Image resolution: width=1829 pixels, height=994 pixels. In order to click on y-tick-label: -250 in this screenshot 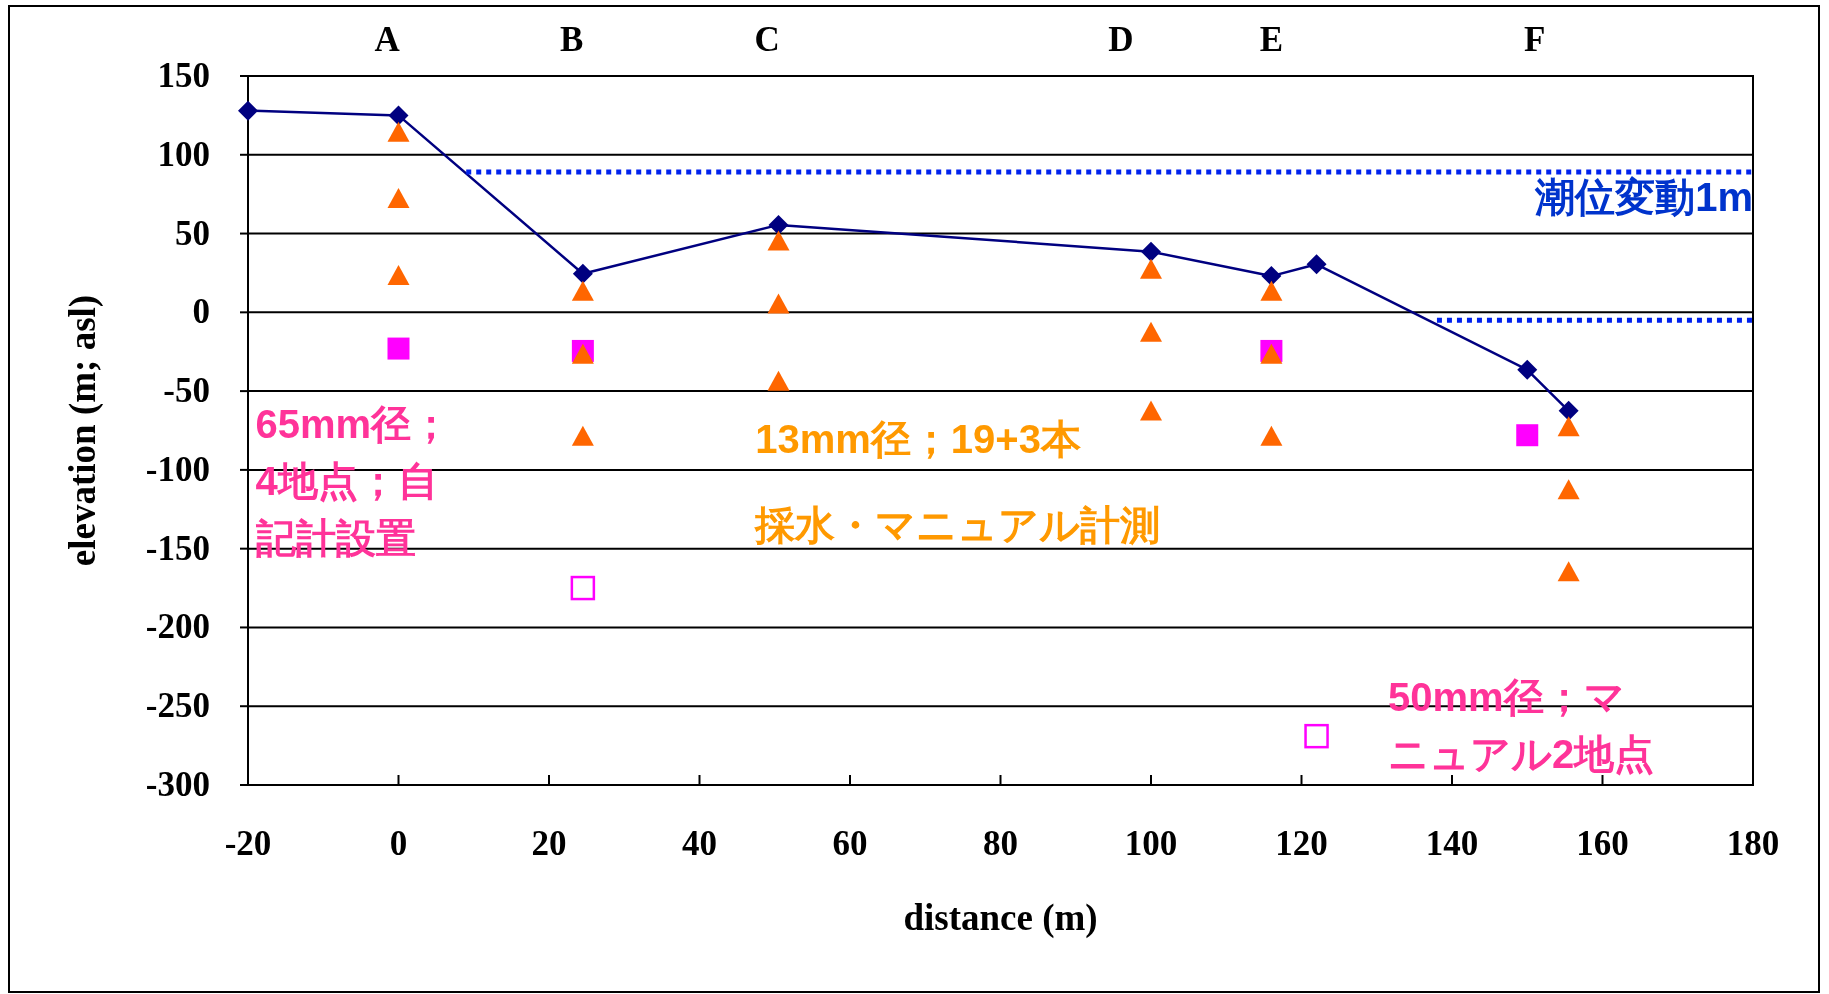, I will do `click(177, 706)`.